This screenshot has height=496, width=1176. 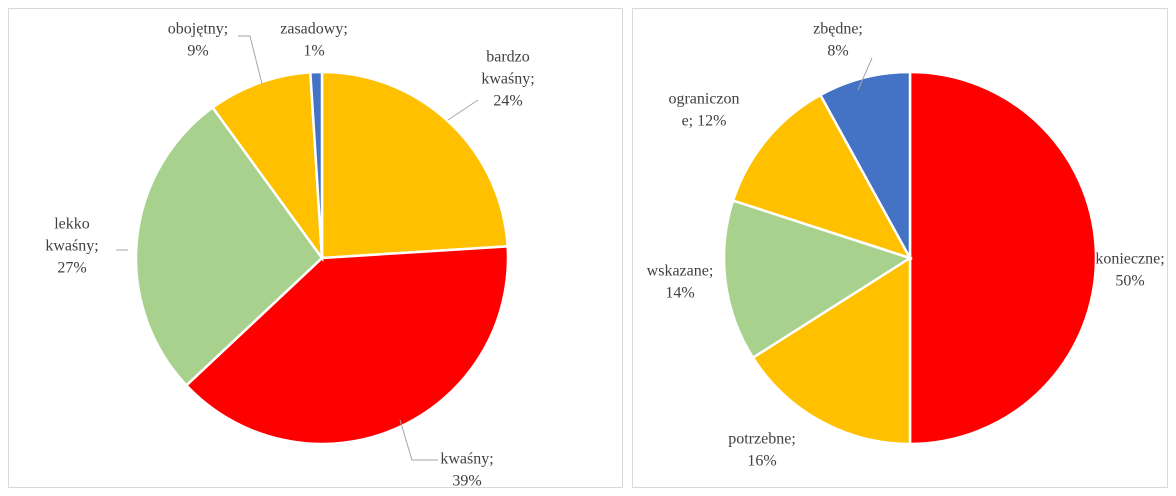 What do you see at coordinates (761, 461) in the screenshot?
I see `data-label: 16%` at bounding box center [761, 461].